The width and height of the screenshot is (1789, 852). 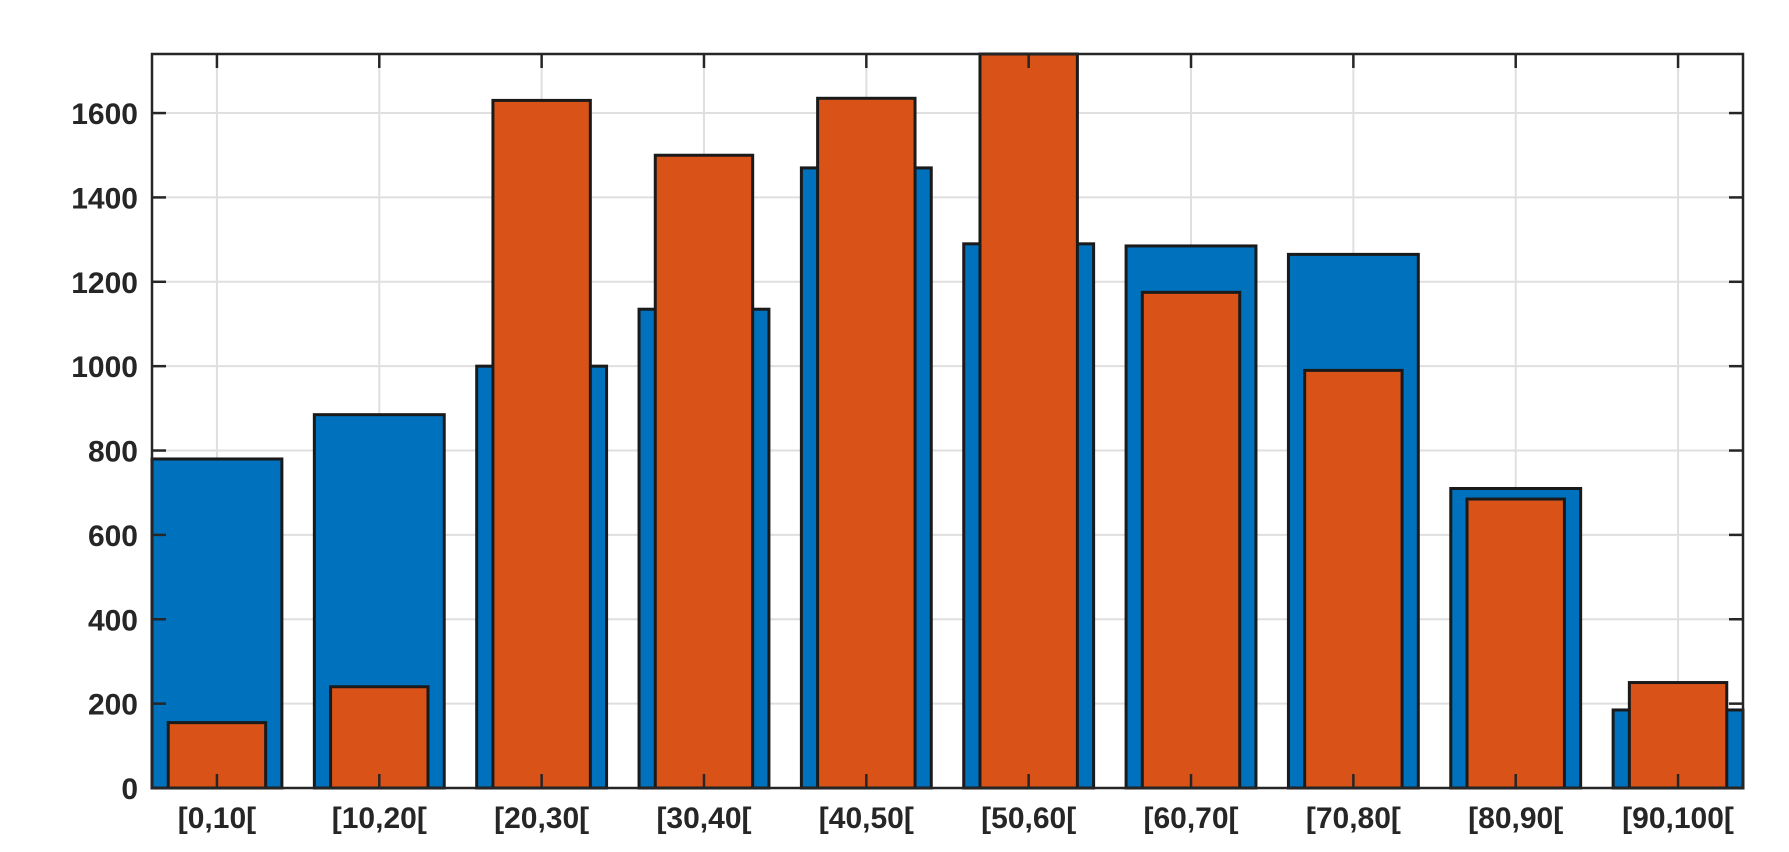 I want to click on y-tick-label: 1600, so click(x=104, y=114).